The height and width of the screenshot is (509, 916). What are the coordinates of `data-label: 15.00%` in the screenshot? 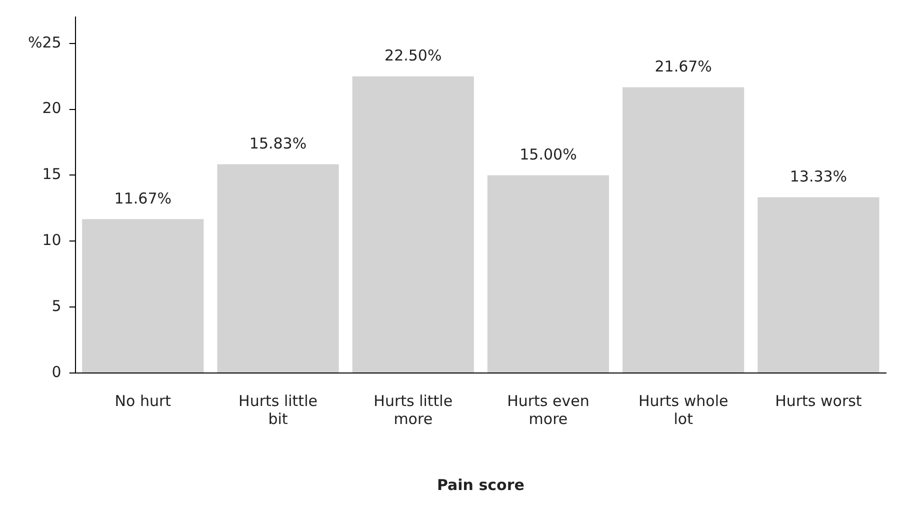 It's located at (548, 155).